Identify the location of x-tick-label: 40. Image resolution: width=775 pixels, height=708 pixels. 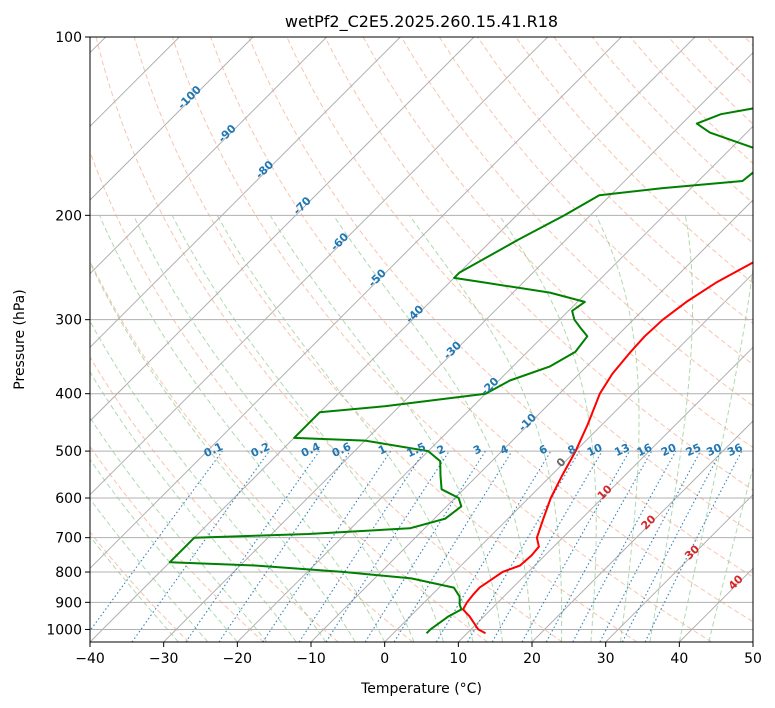
(679, 659).